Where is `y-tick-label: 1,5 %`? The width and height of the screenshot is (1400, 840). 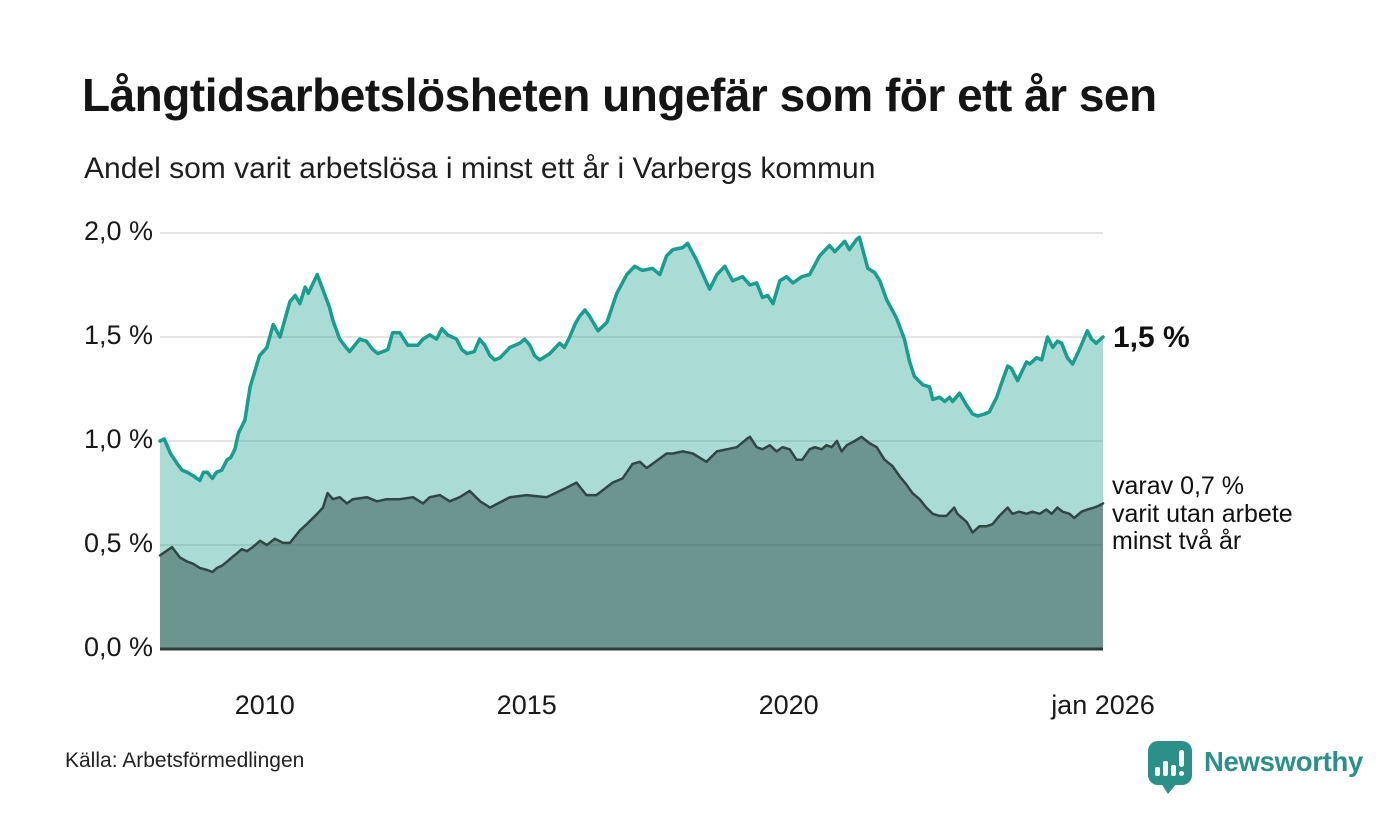 y-tick-label: 1,5 % is located at coordinates (118, 335).